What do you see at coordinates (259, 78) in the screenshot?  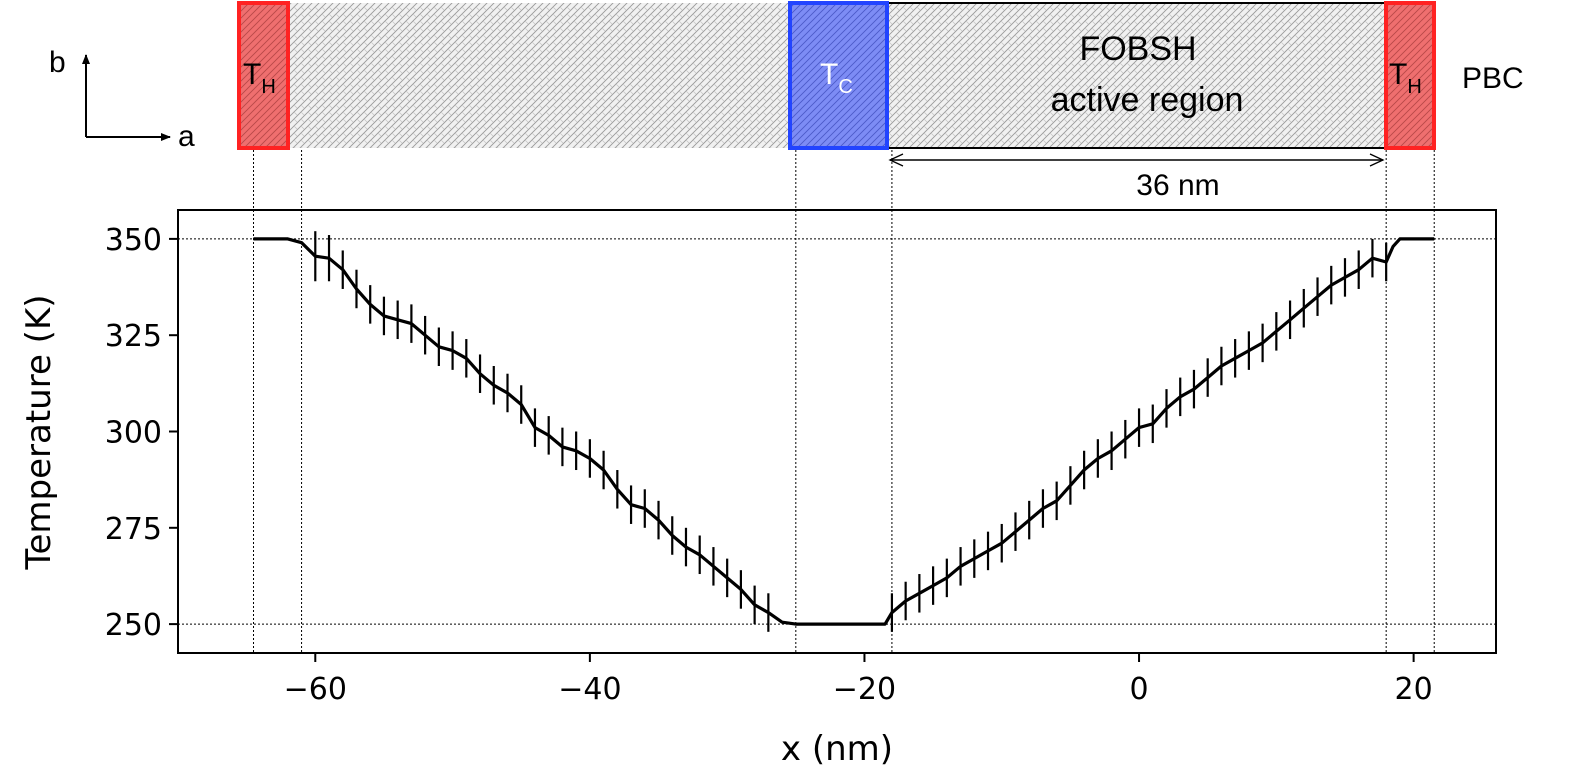 I see `hot-reservoir-left-label: TH` at bounding box center [259, 78].